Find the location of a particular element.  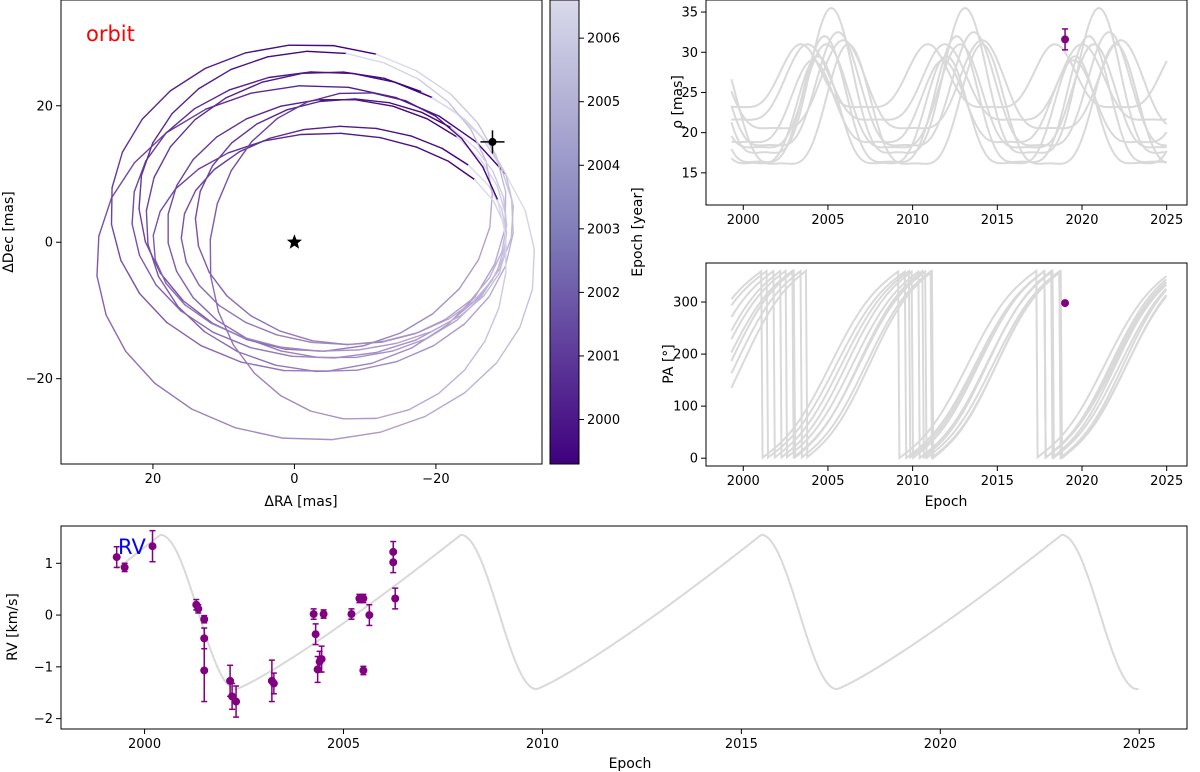

y-tick-label: 30 is located at coordinates (689, 53).